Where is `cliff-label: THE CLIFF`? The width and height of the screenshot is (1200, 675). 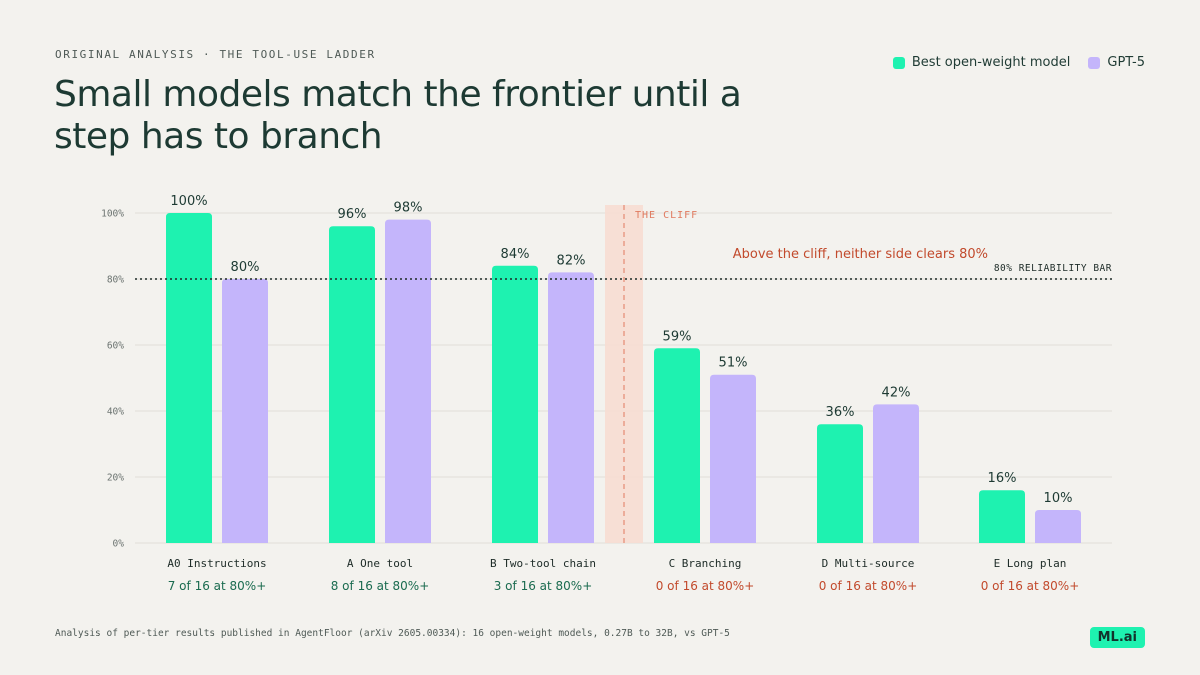
cliff-label: THE CLIFF is located at coordinates (666, 215).